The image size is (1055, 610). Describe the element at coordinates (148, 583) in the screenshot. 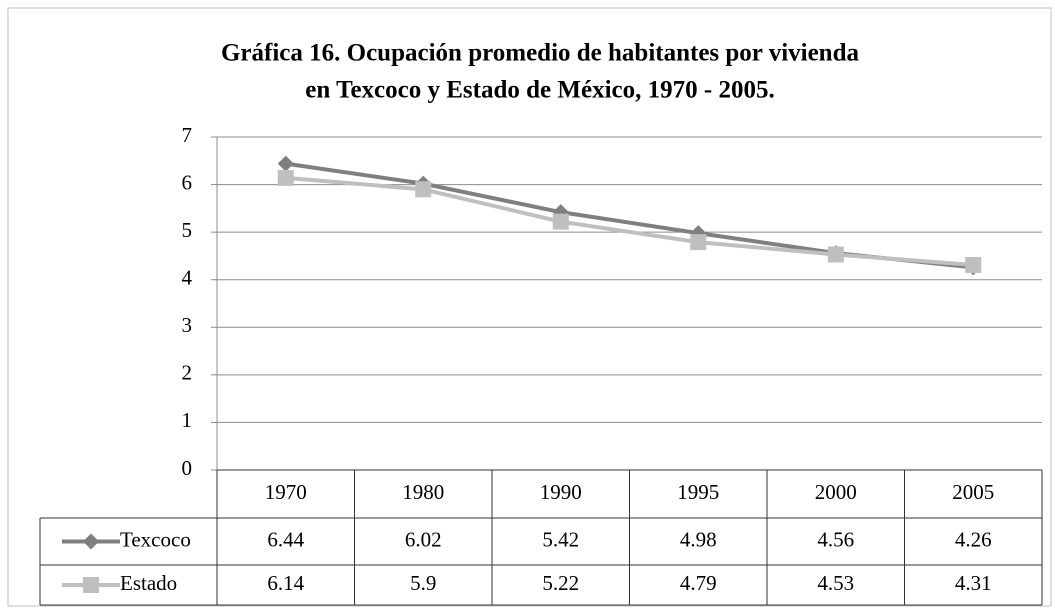

I see `legend-label: Estado` at that location.